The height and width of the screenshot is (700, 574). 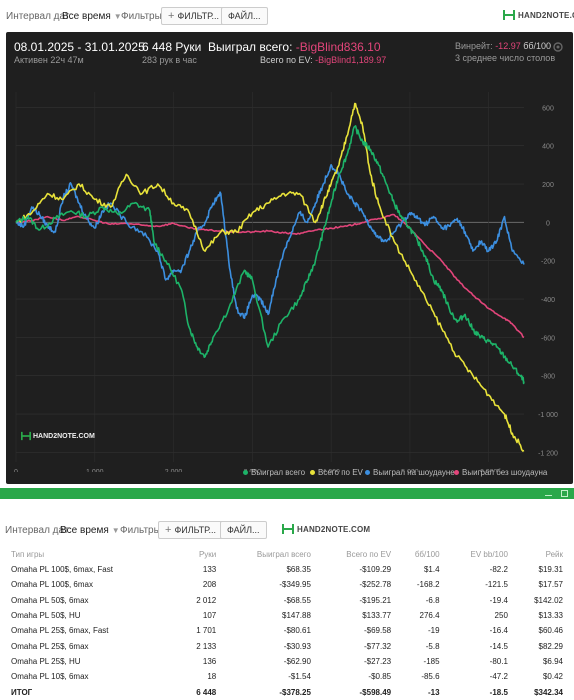 I want to click on table-cell: Omaha PL 25$, HU, so click(x=46, y=661).